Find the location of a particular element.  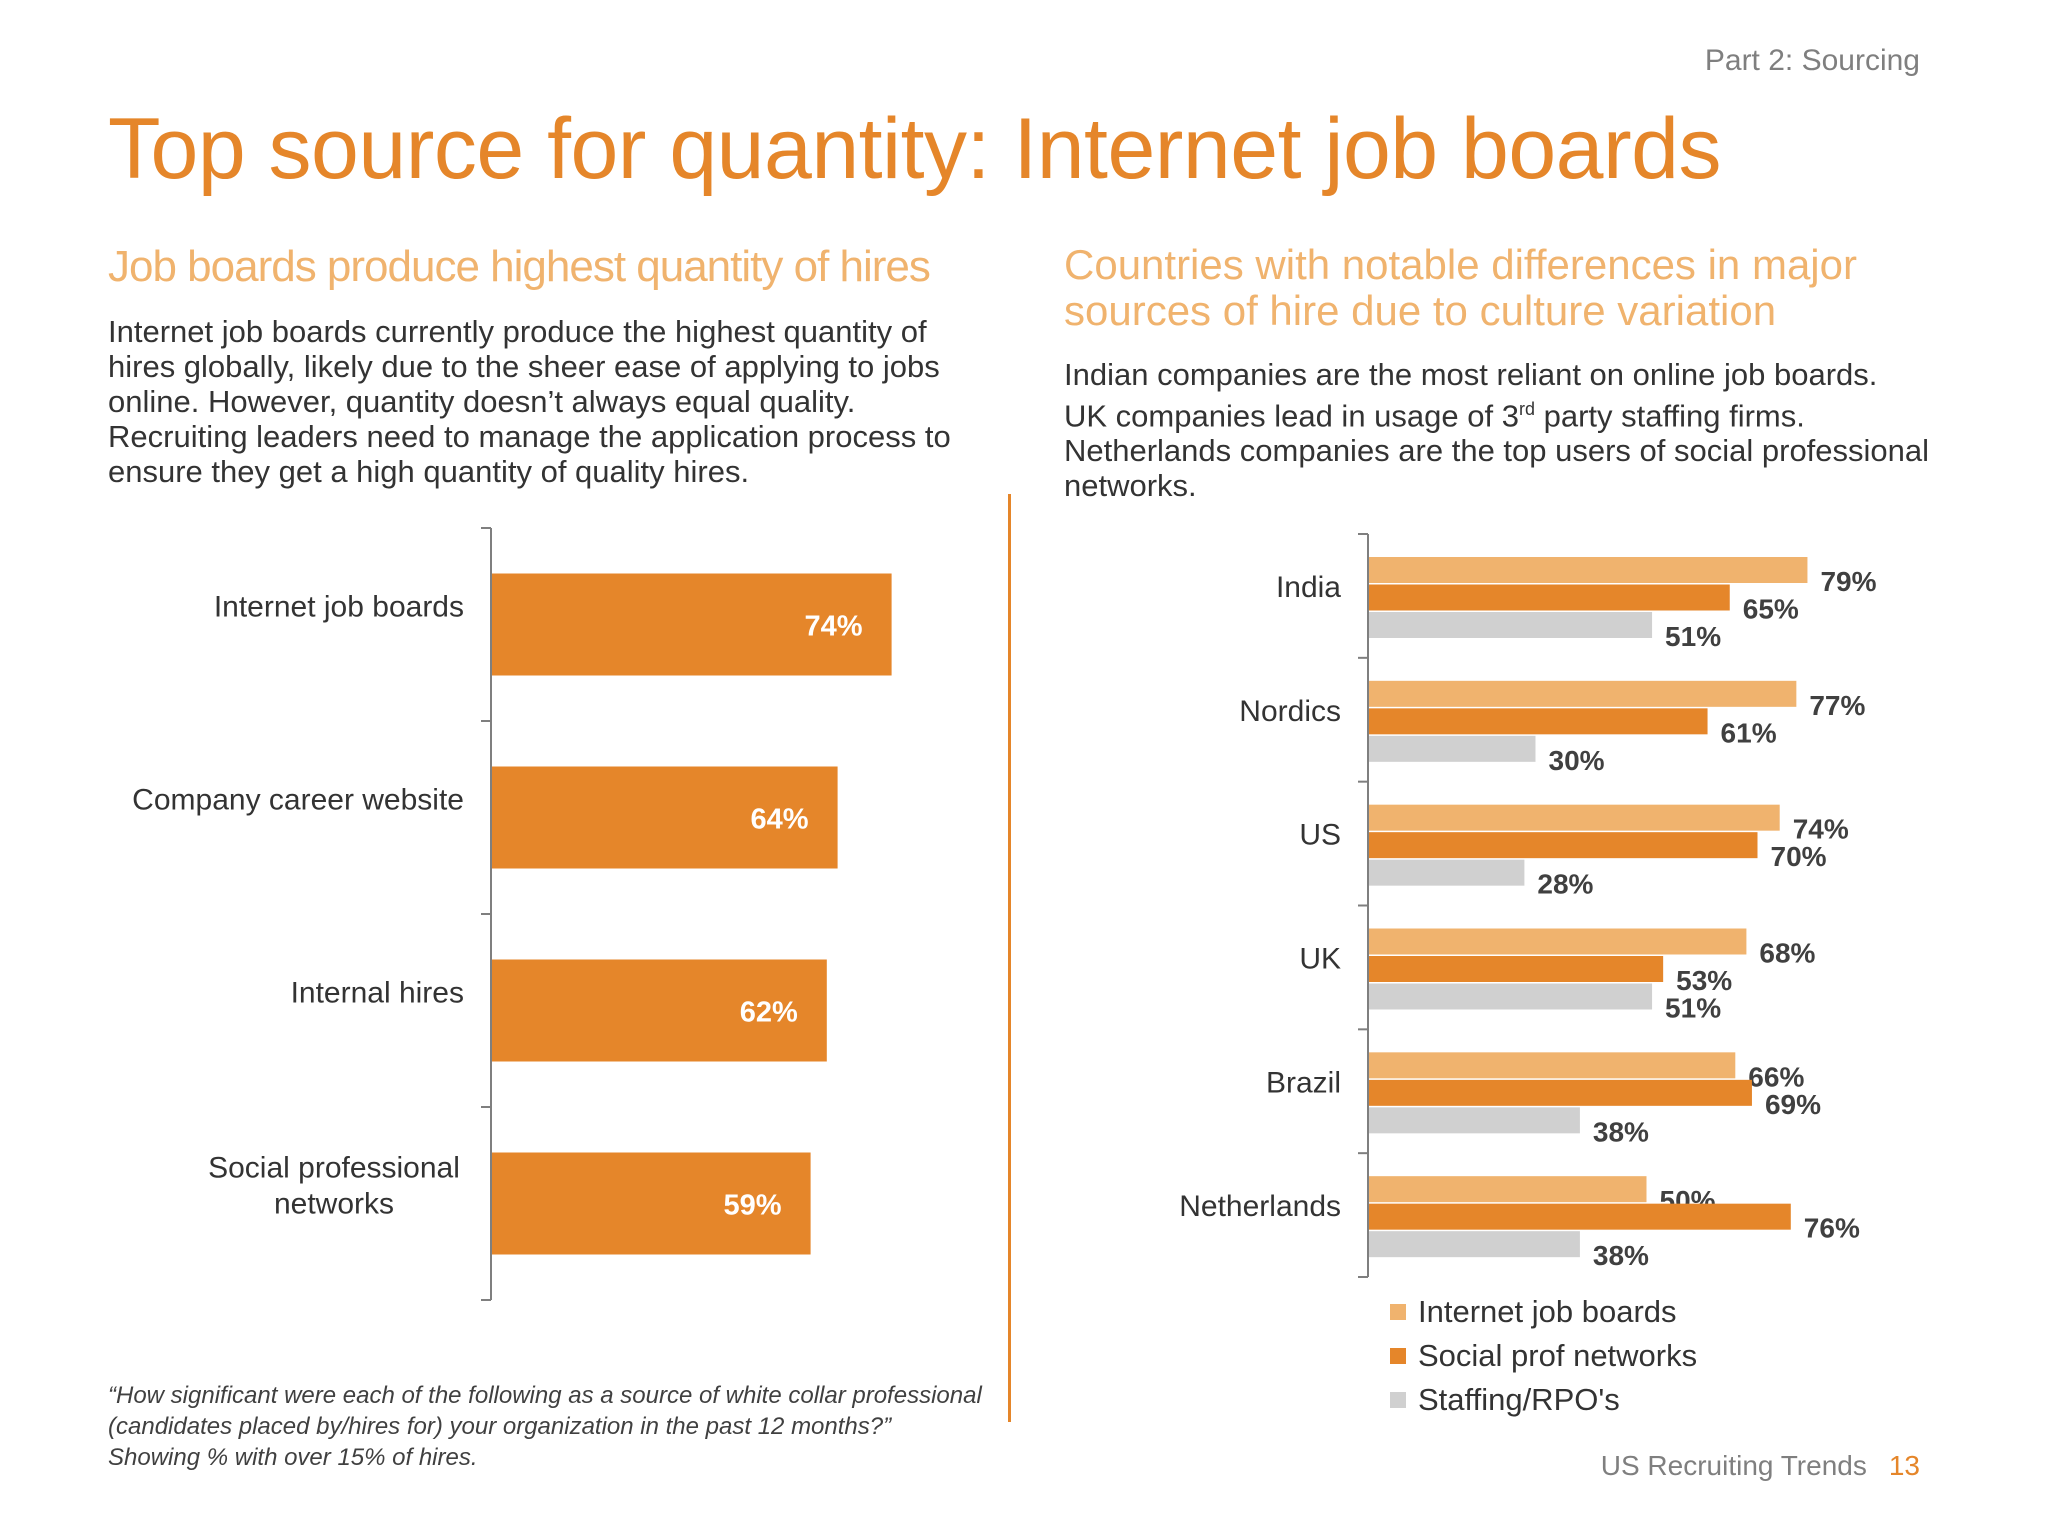

bar-value-uk-social-prof-networks: 53% is located at coordinates (1704, 980).